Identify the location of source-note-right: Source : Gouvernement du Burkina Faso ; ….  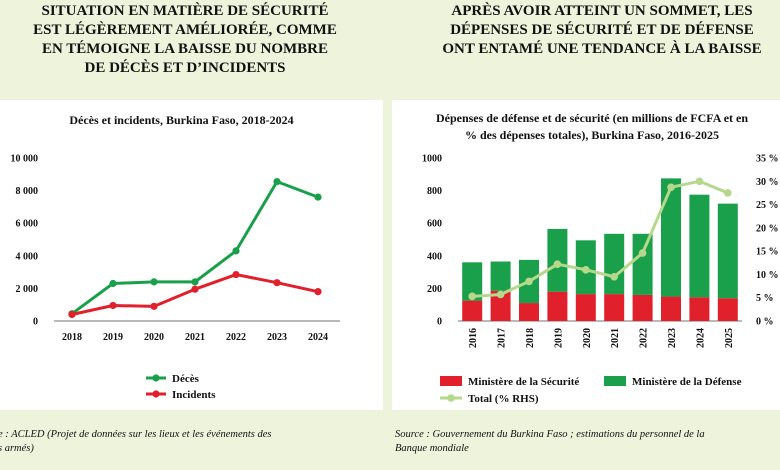
(550, 442).